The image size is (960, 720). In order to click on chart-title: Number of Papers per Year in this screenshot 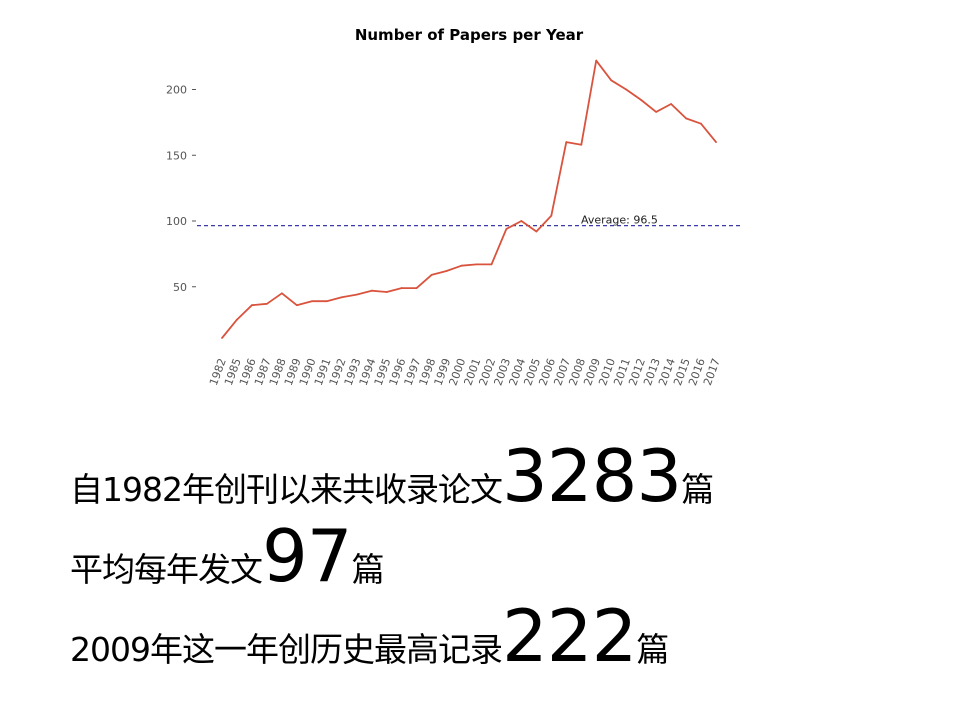, I will do `click(469, 35)`.